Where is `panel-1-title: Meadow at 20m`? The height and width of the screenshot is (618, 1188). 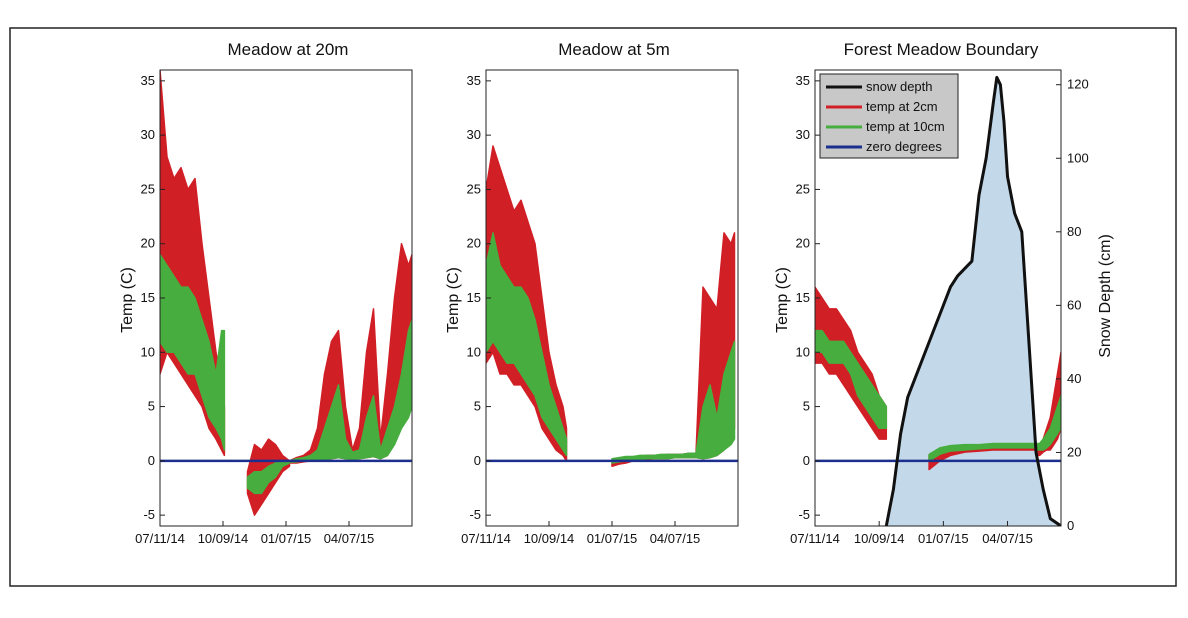 panel-1-title: Meadow at 20m is located at coordinates (288, 49).